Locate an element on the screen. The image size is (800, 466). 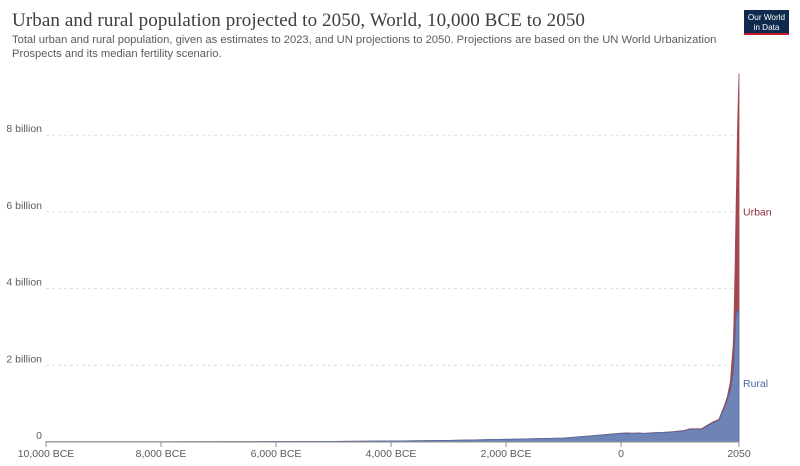
y-tick-label: 6 billion is located at coordinates (24, 206).